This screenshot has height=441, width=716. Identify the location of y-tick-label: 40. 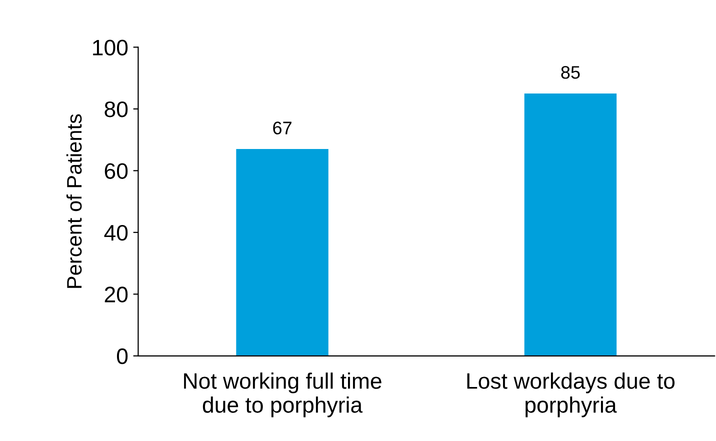
(116, 232).